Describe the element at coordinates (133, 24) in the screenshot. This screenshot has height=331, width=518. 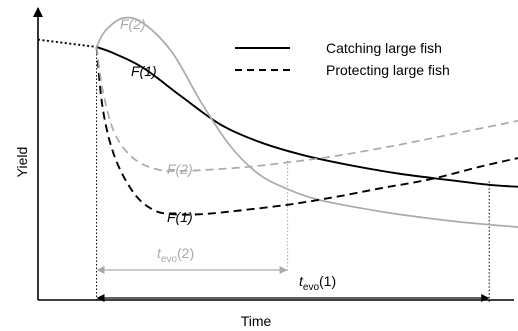
I see `label-f2-solid: F(2)` at that location.